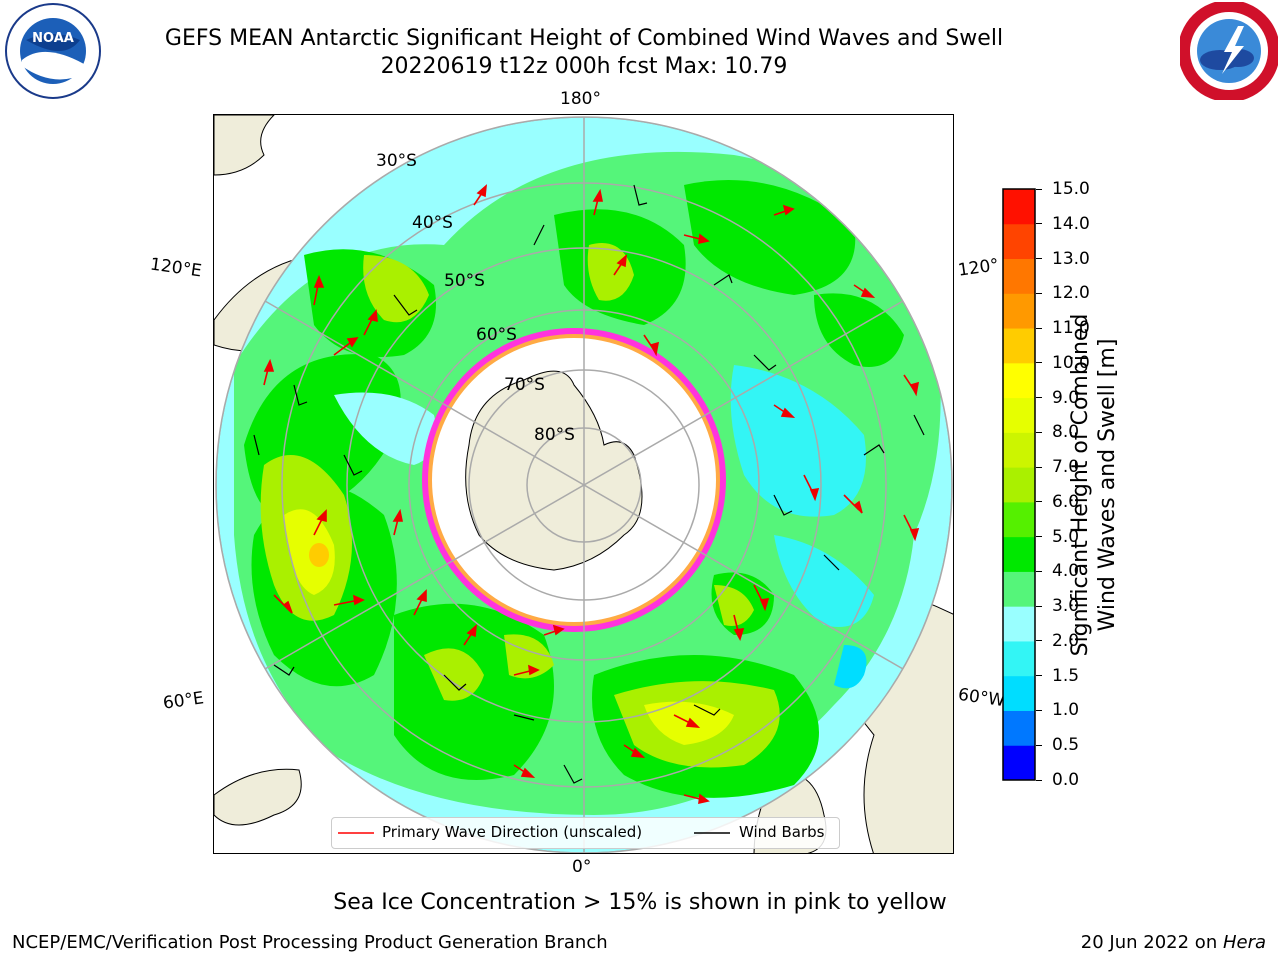 This screenshot has width=1280, height=960. I want to click on footer-date-text: 20 Jun 2022 on, so click(1151, 942).